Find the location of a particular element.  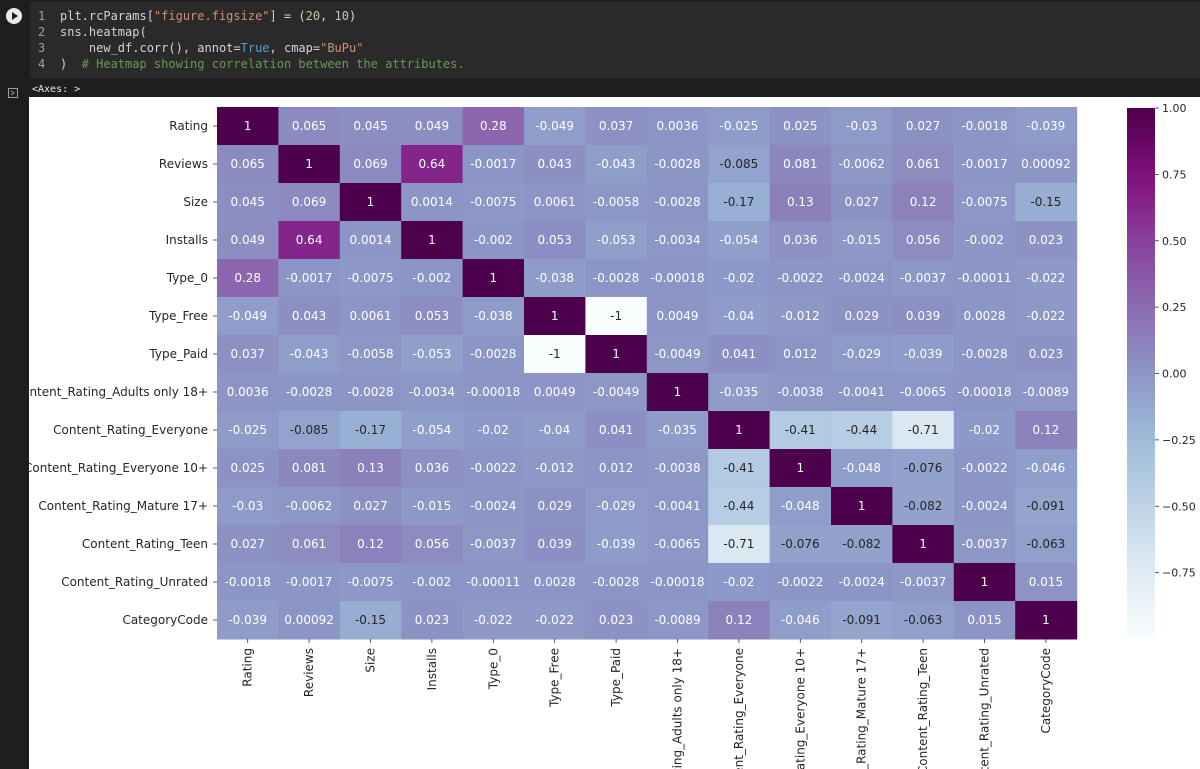

run-cell-button is located at coordinates (14, 16).